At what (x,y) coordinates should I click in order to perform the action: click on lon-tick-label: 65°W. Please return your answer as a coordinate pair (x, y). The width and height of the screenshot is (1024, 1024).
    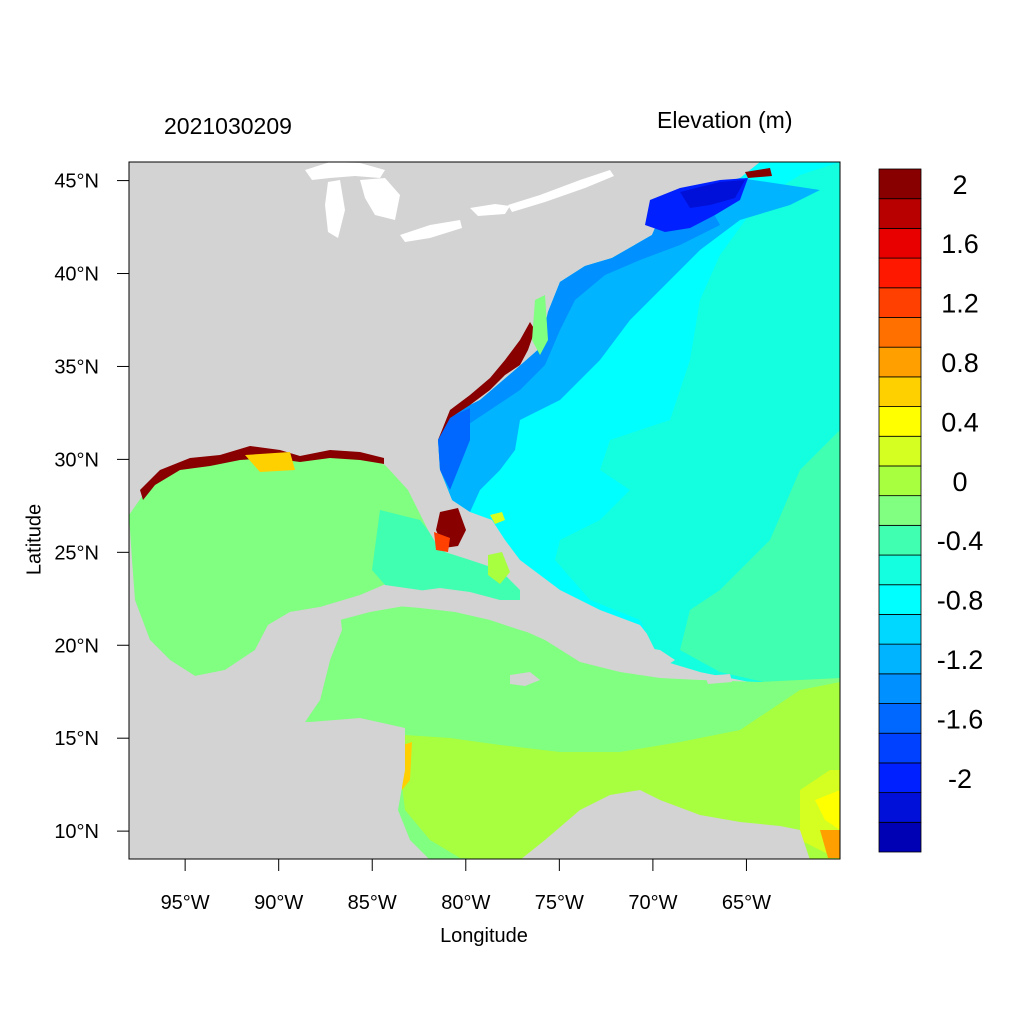
    Looking at the image, I should click on (746, 903).